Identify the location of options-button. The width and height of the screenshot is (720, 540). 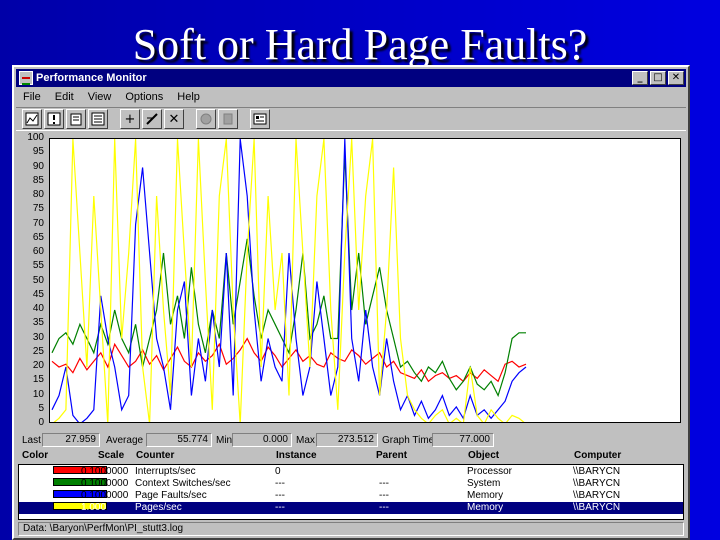
(260, 119).